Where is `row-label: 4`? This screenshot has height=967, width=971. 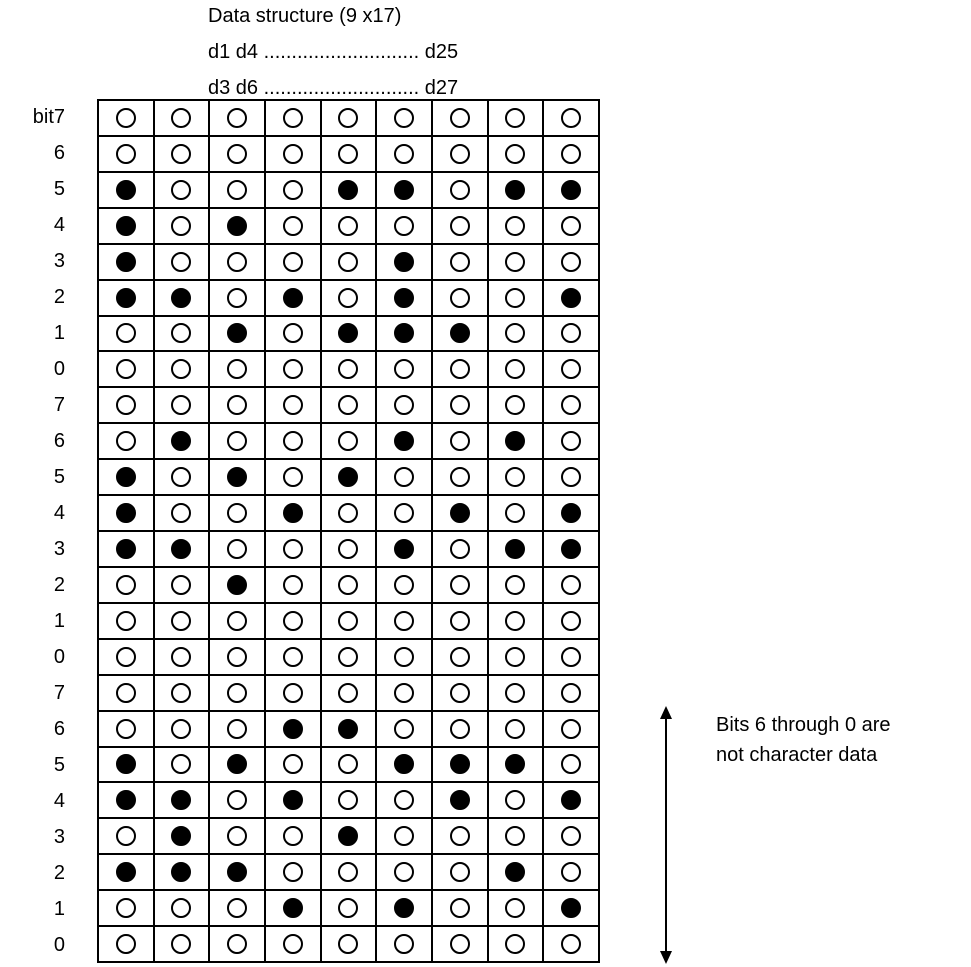
row-label: 4 is located at coordinates (59, 225).